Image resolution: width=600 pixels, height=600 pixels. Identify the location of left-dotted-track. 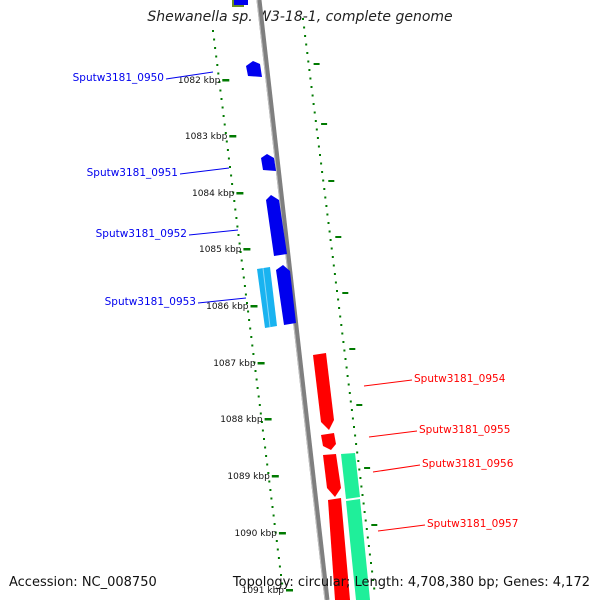
(248, 307).